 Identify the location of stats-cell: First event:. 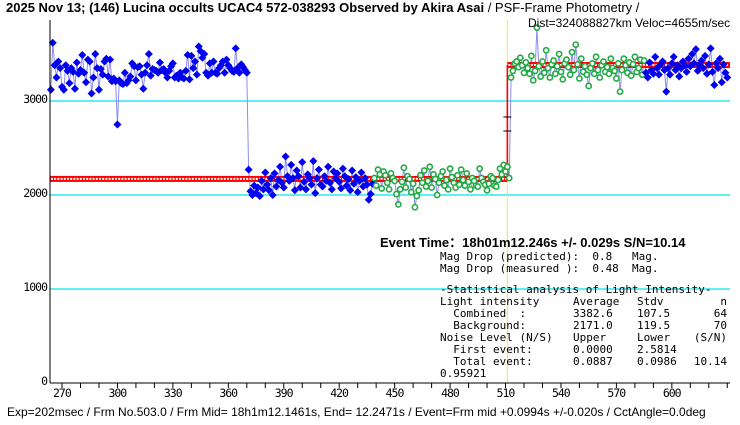
(486, 349).